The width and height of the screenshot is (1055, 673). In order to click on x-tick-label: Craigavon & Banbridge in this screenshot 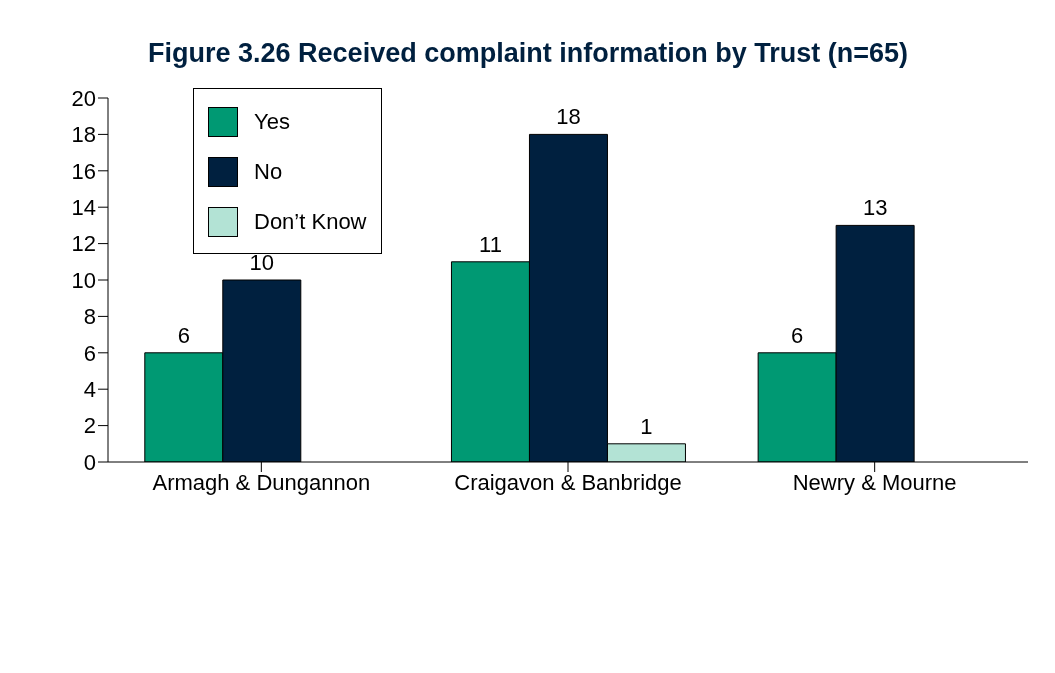, I will do `click(568, 482)`.